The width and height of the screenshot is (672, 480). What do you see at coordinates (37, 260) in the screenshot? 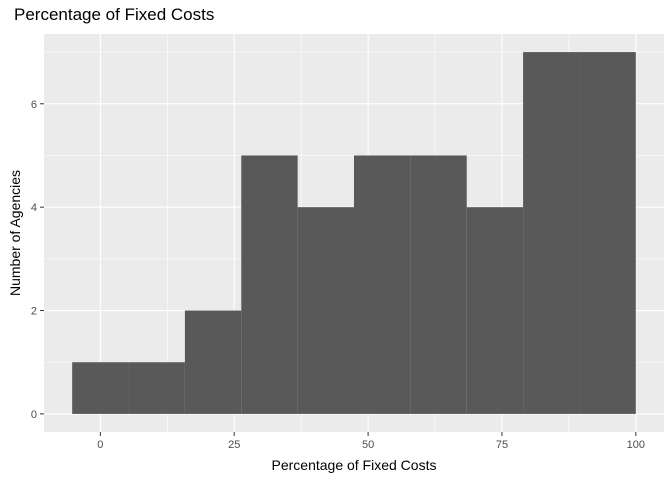
I see `y-axis: 0 2 4 6` at bounding box center [37, 260].